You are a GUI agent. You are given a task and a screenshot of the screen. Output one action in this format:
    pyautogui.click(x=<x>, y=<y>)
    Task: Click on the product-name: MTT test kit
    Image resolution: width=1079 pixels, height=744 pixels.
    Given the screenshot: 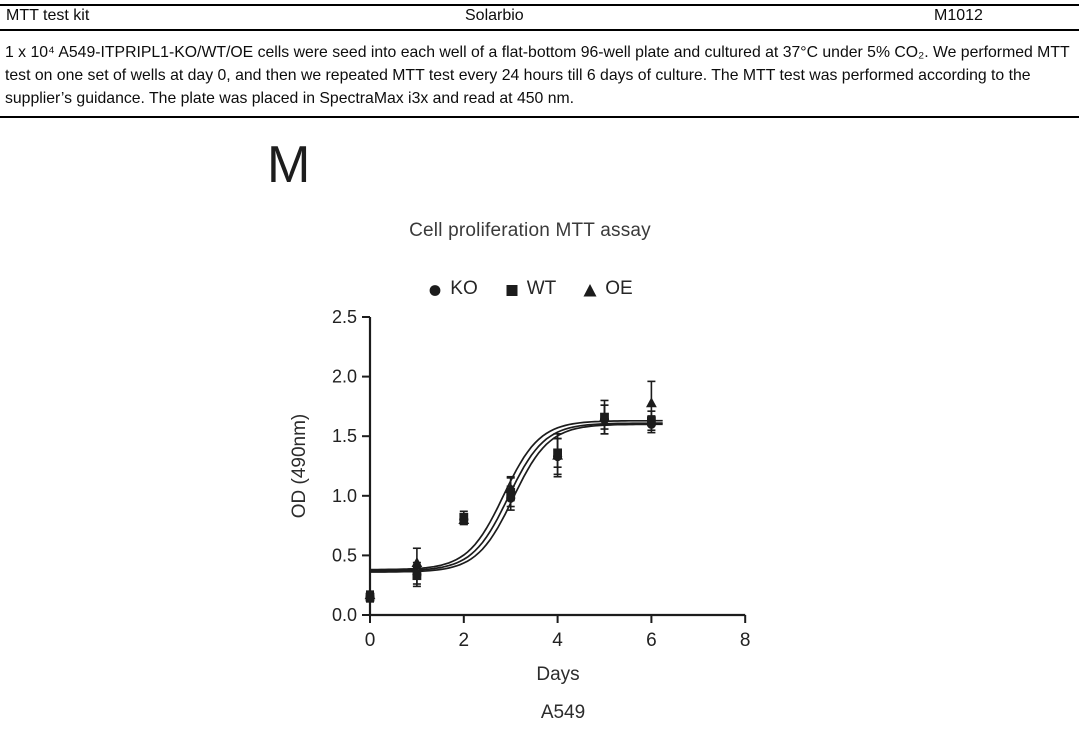 What is the action you would take?
    pyautogui.click(x=48, y=15)
    